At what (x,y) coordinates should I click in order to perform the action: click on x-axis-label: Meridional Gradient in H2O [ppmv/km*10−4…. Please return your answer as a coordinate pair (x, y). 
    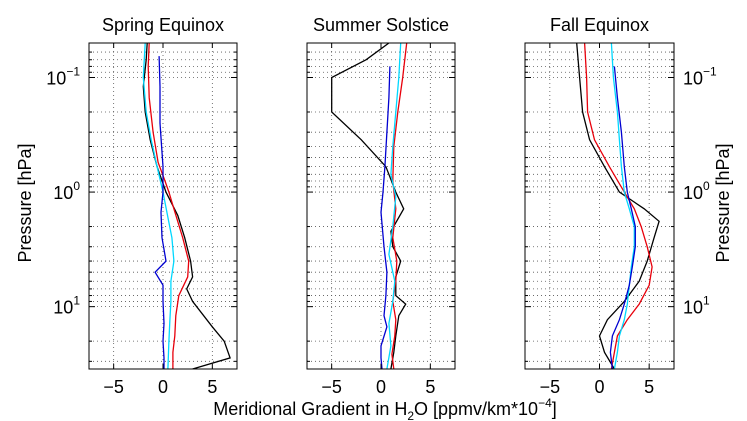
    Looking at the image, I should click on (385, 408).